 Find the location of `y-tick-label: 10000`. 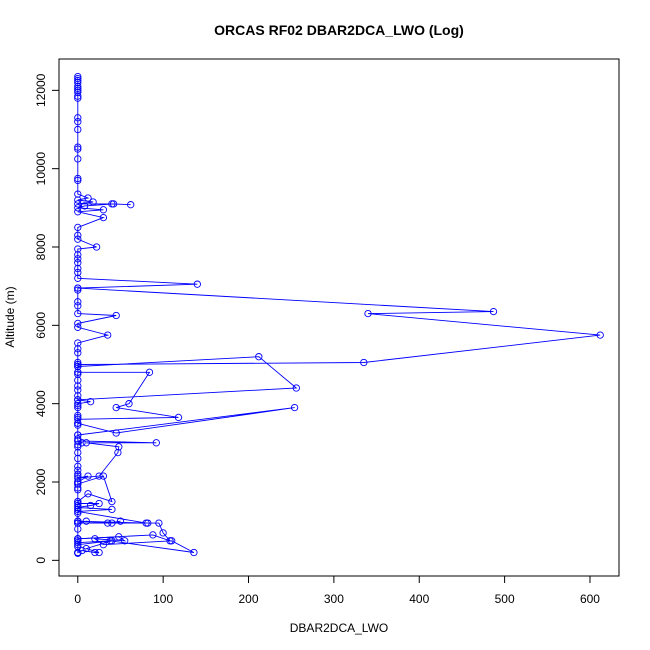

y-tick-label: 10000 is located at coordinates (41, 169).